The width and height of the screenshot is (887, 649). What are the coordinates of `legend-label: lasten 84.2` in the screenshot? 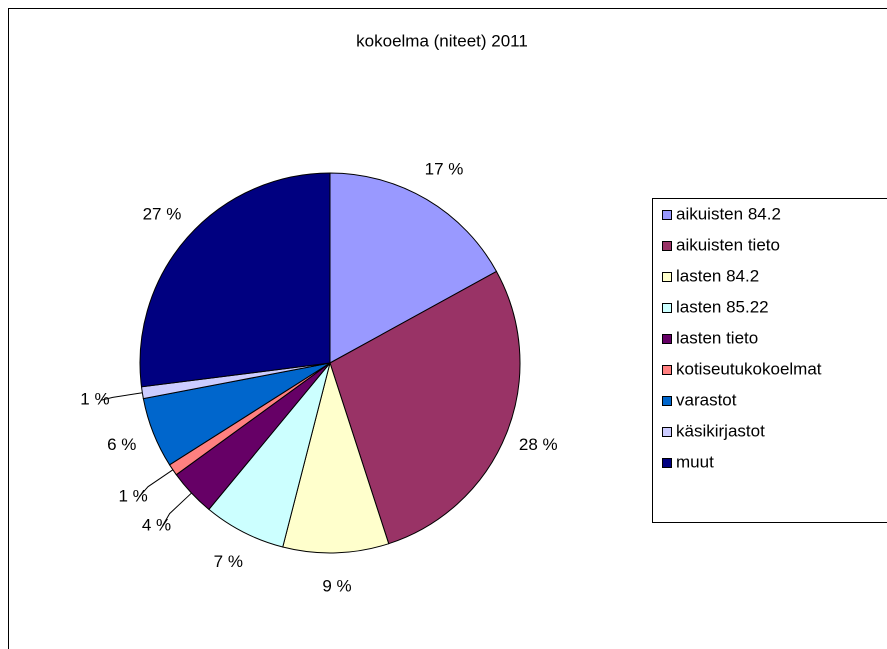 It's located at (717, 275).